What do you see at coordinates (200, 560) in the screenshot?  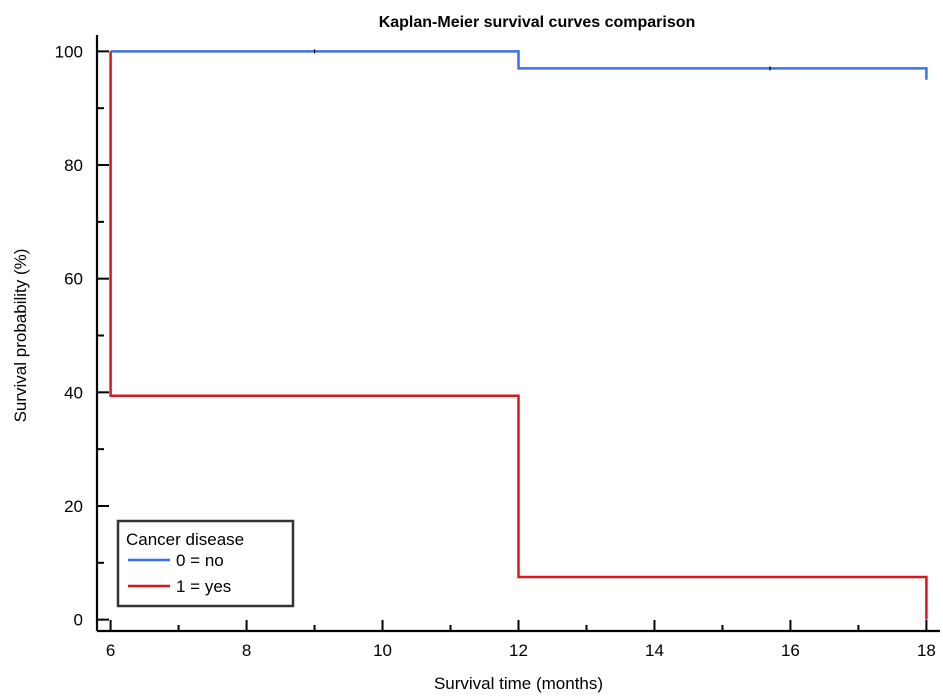 I see `legend-label-no: 0 = no` at bounding box center [200, 560].